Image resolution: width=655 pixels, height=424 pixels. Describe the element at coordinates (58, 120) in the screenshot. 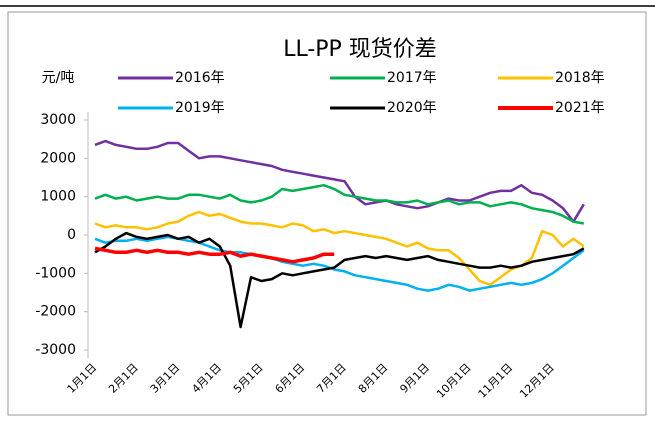

I see `y-tick-label: 3000` at that location.